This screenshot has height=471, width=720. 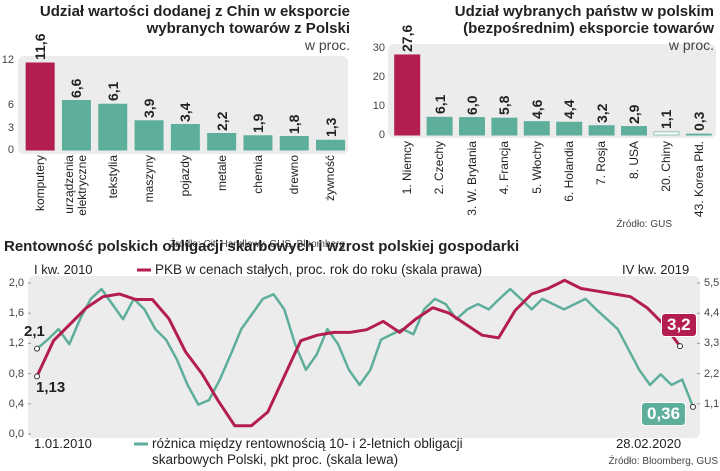 I want to click on x-tick-label: tekstylia, so click(x=112, y=177).